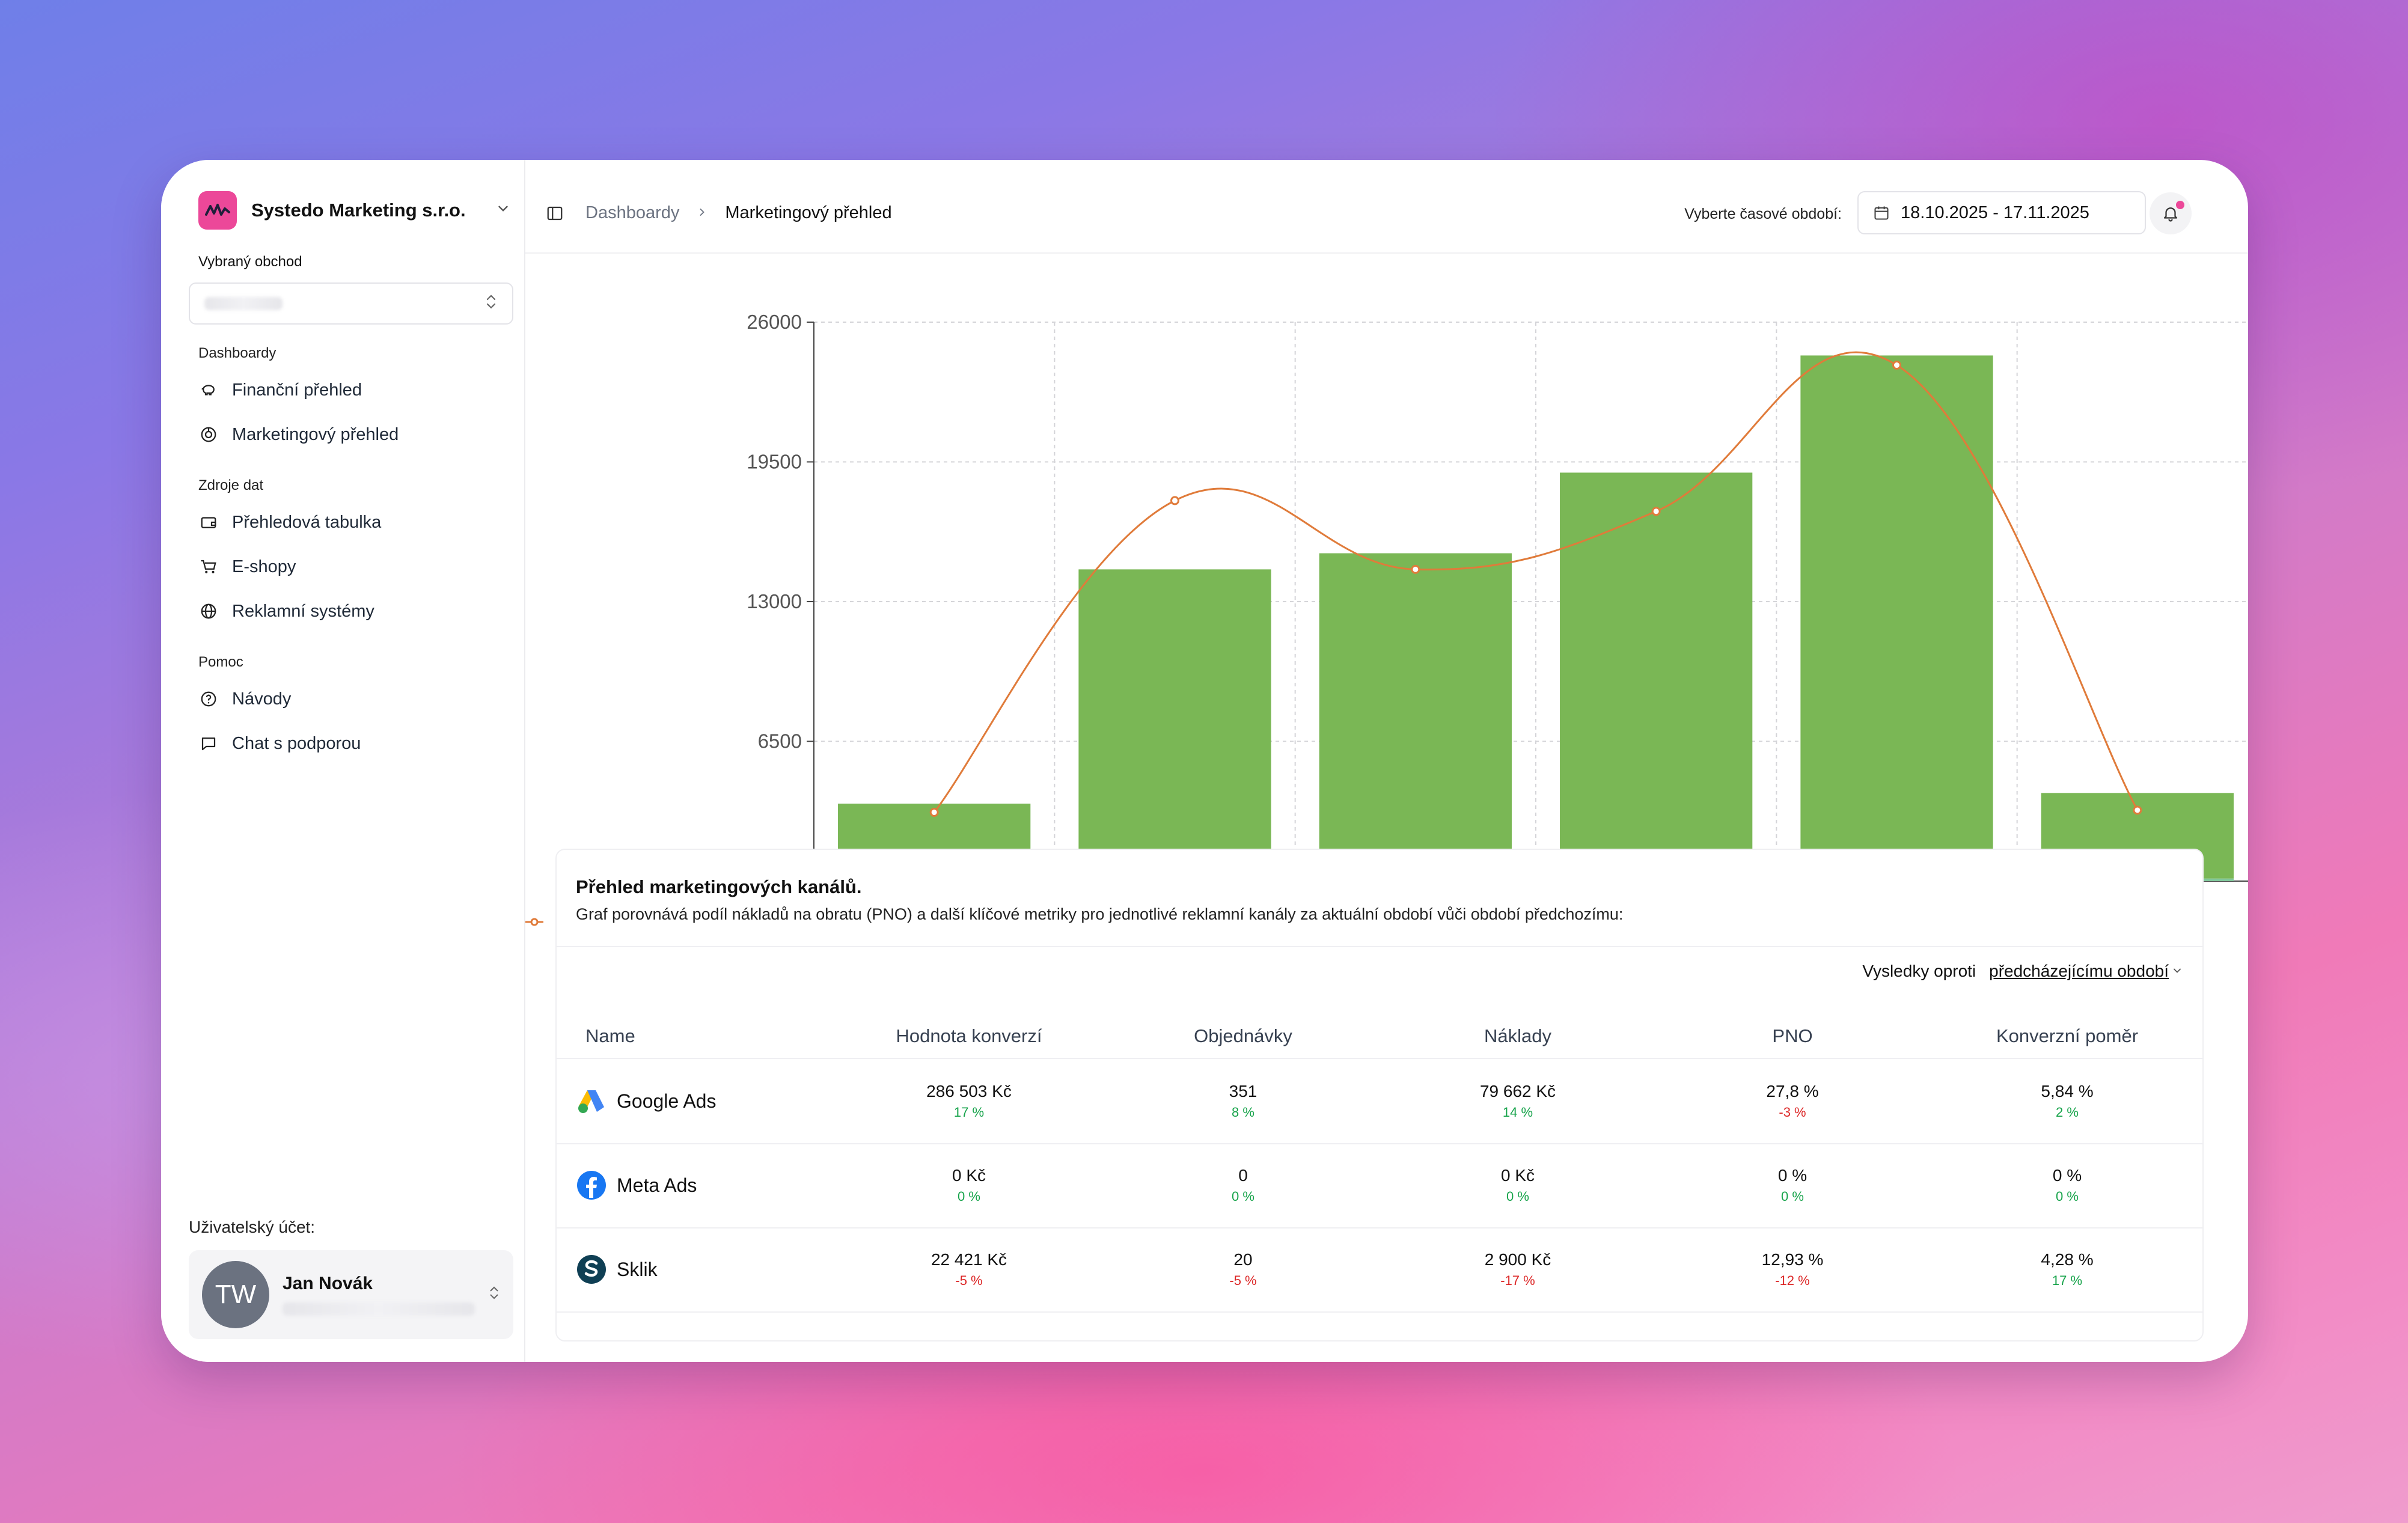 The width and height of the screenshot is (2408, 1523). I want to click on compare-label: Vysledky oproti, so click(1919, 971).